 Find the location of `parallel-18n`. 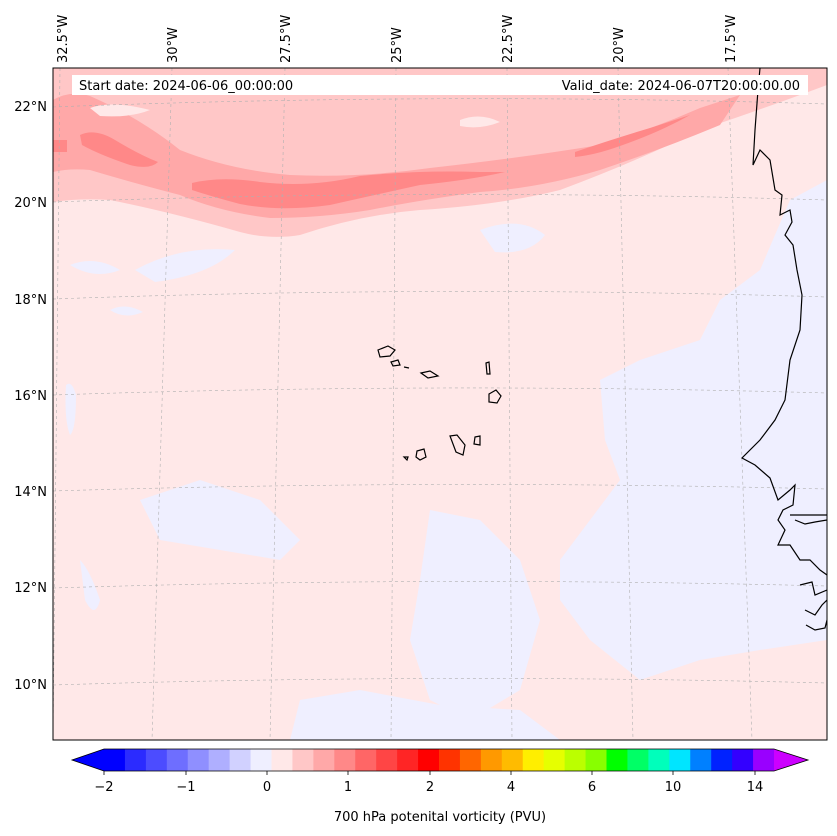

parallel-18n is located at coordinates (440, 295).